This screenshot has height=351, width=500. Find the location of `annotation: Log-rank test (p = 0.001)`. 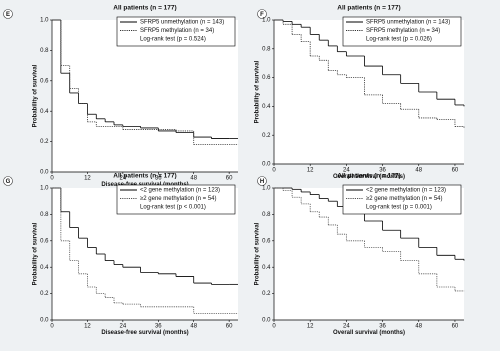

annotation: Log-rank test (p = 0.001) is located at coordinates (399, 208).